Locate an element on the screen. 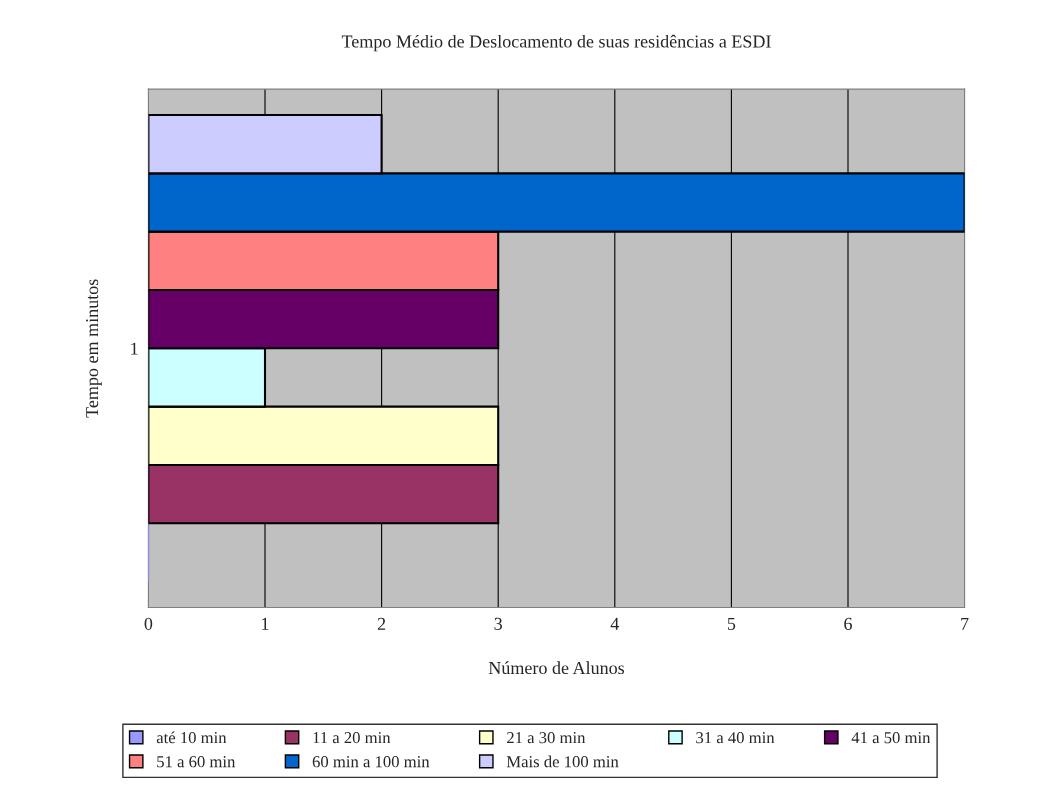  legend-label: 41 a 50 min is located at coordinates (891, 738).